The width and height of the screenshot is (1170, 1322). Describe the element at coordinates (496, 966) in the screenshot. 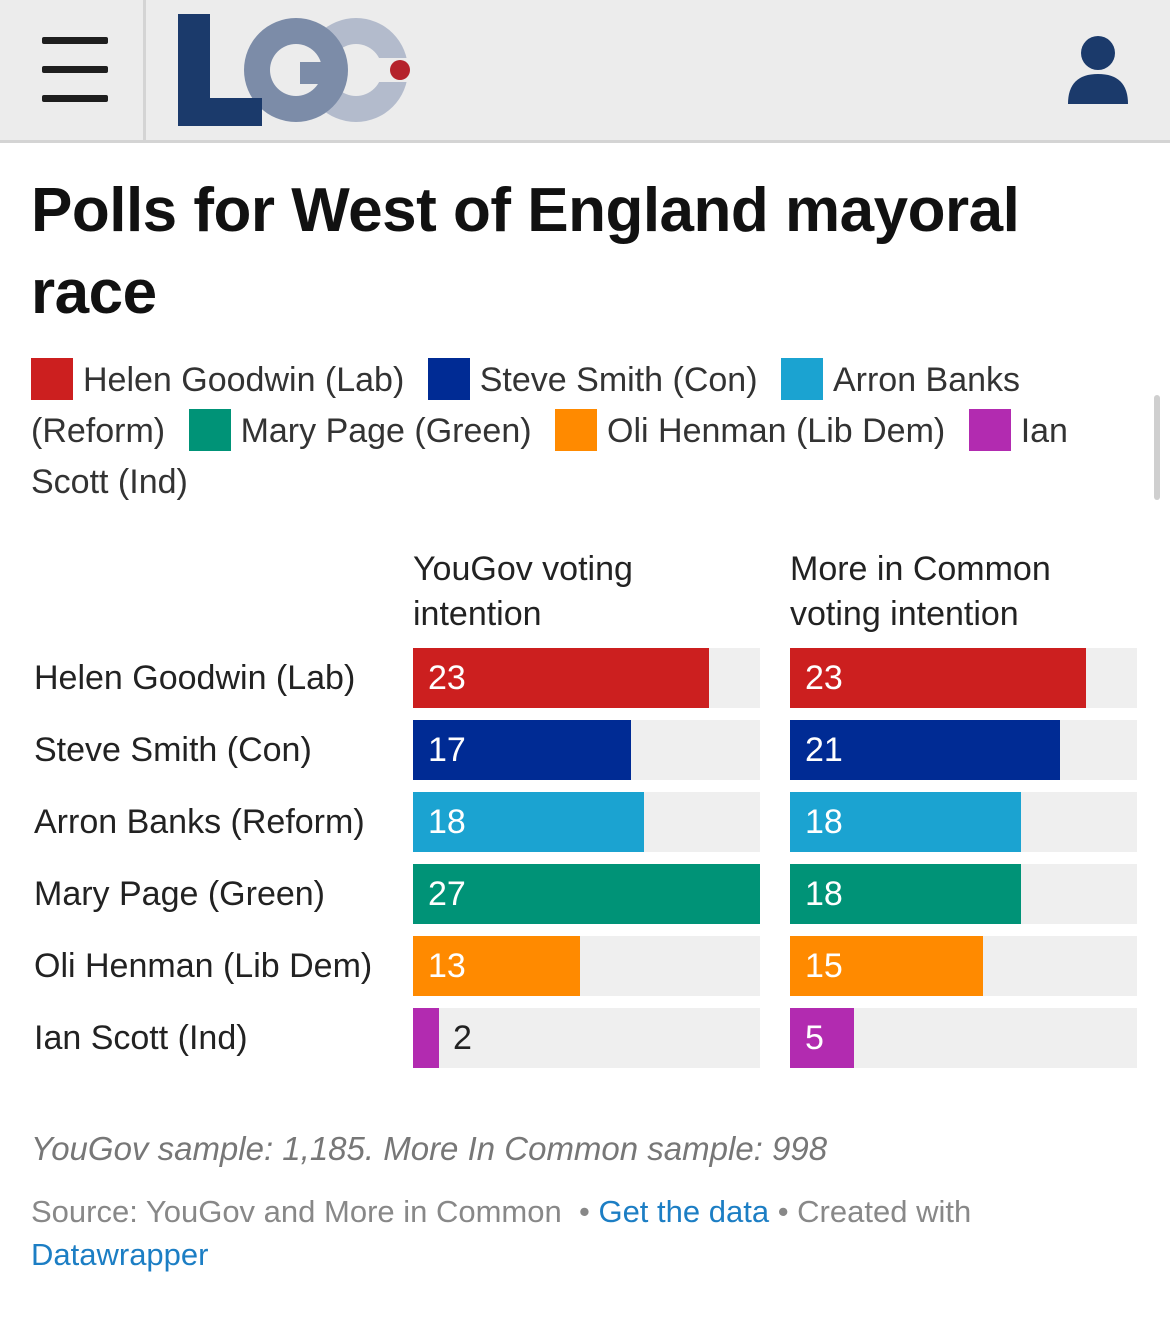

I see `bar-oli-henman-lib-dem-yougov` at that location.